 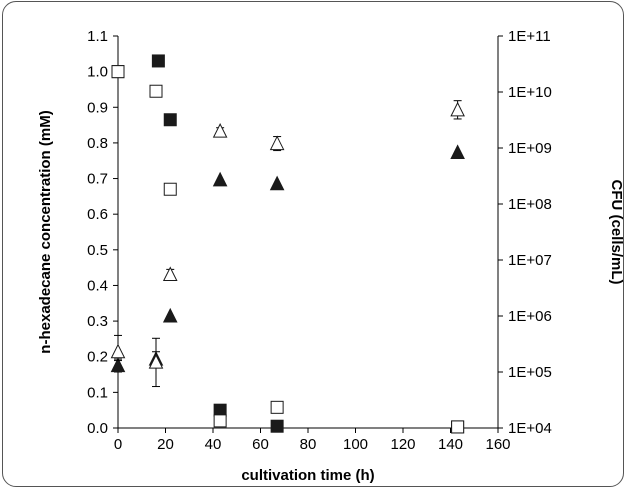 What do you see at coordinates (530, 316) in the screenshot?
I see `y2-tick-label: 1E+06` at bounding box center [530, 316].